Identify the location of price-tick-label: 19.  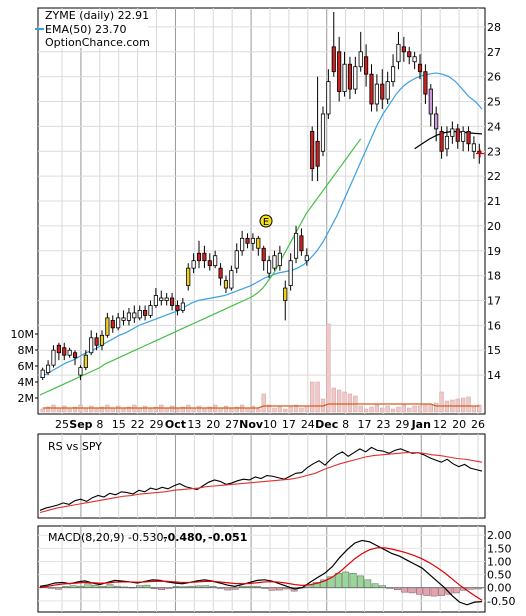
(494, 251).